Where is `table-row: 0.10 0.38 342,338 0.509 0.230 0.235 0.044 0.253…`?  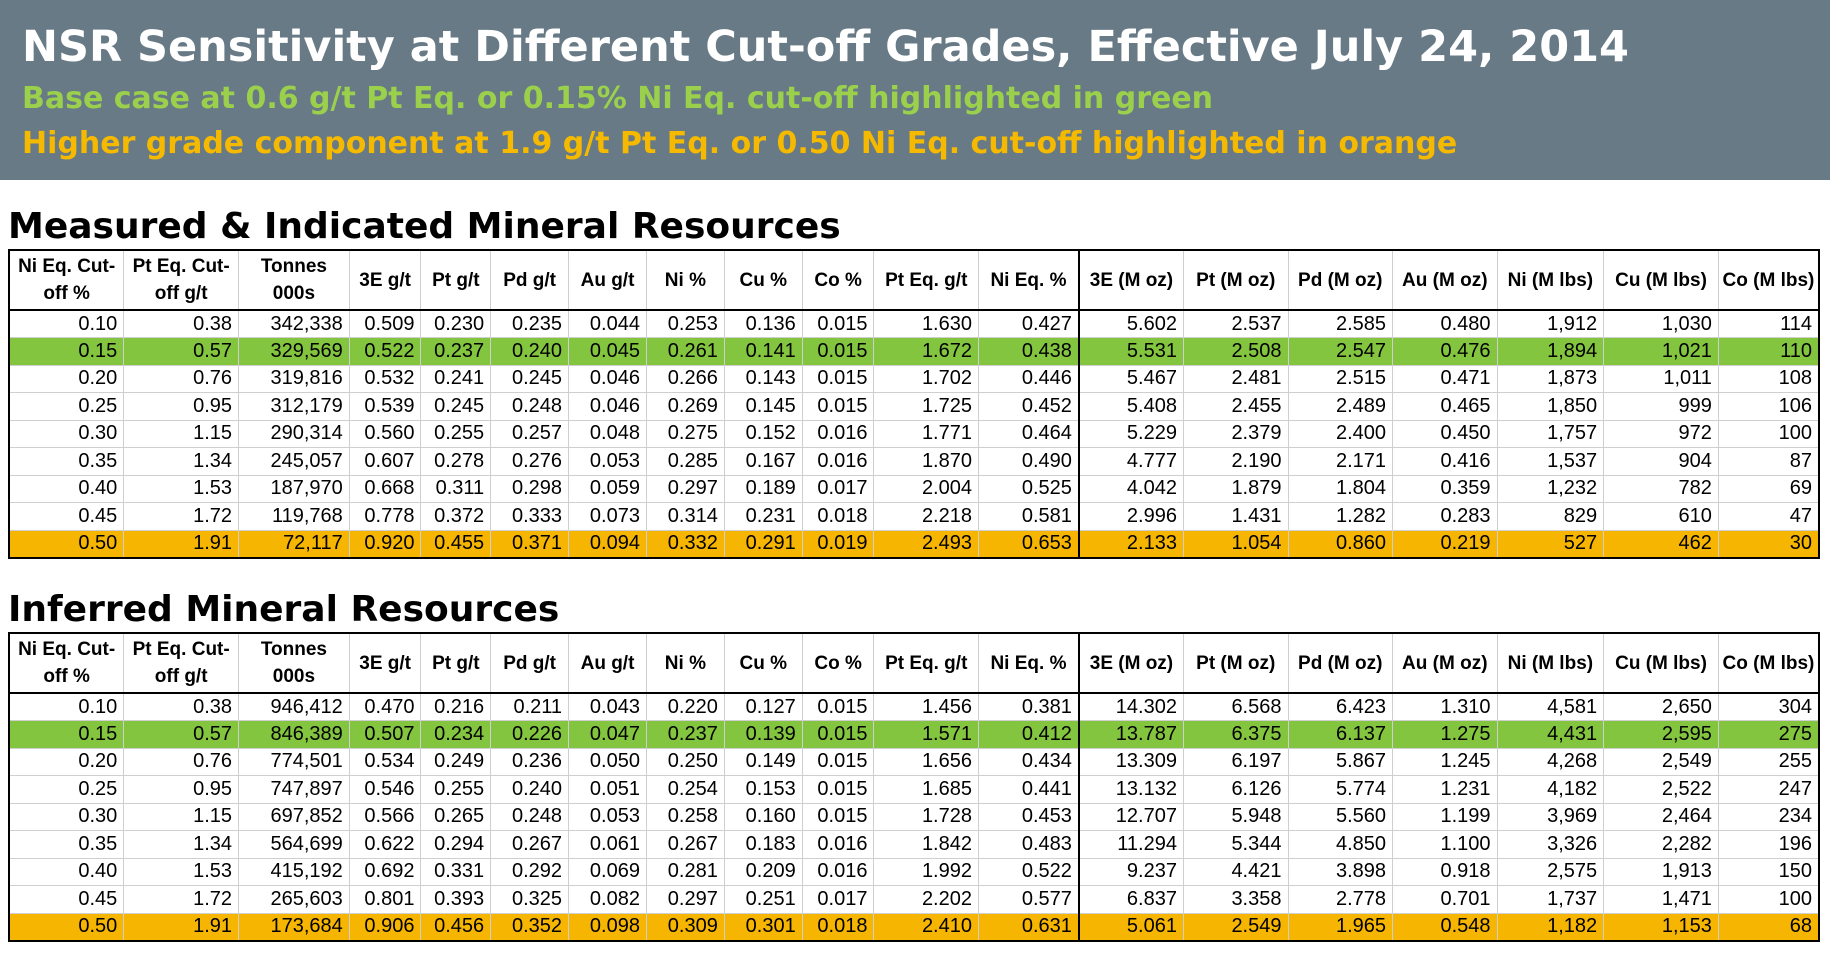 table-row: 0.10 0.38 342,338 0.509 0.230 0.235 0.044 0.253… is located at coordinates (914, 324).